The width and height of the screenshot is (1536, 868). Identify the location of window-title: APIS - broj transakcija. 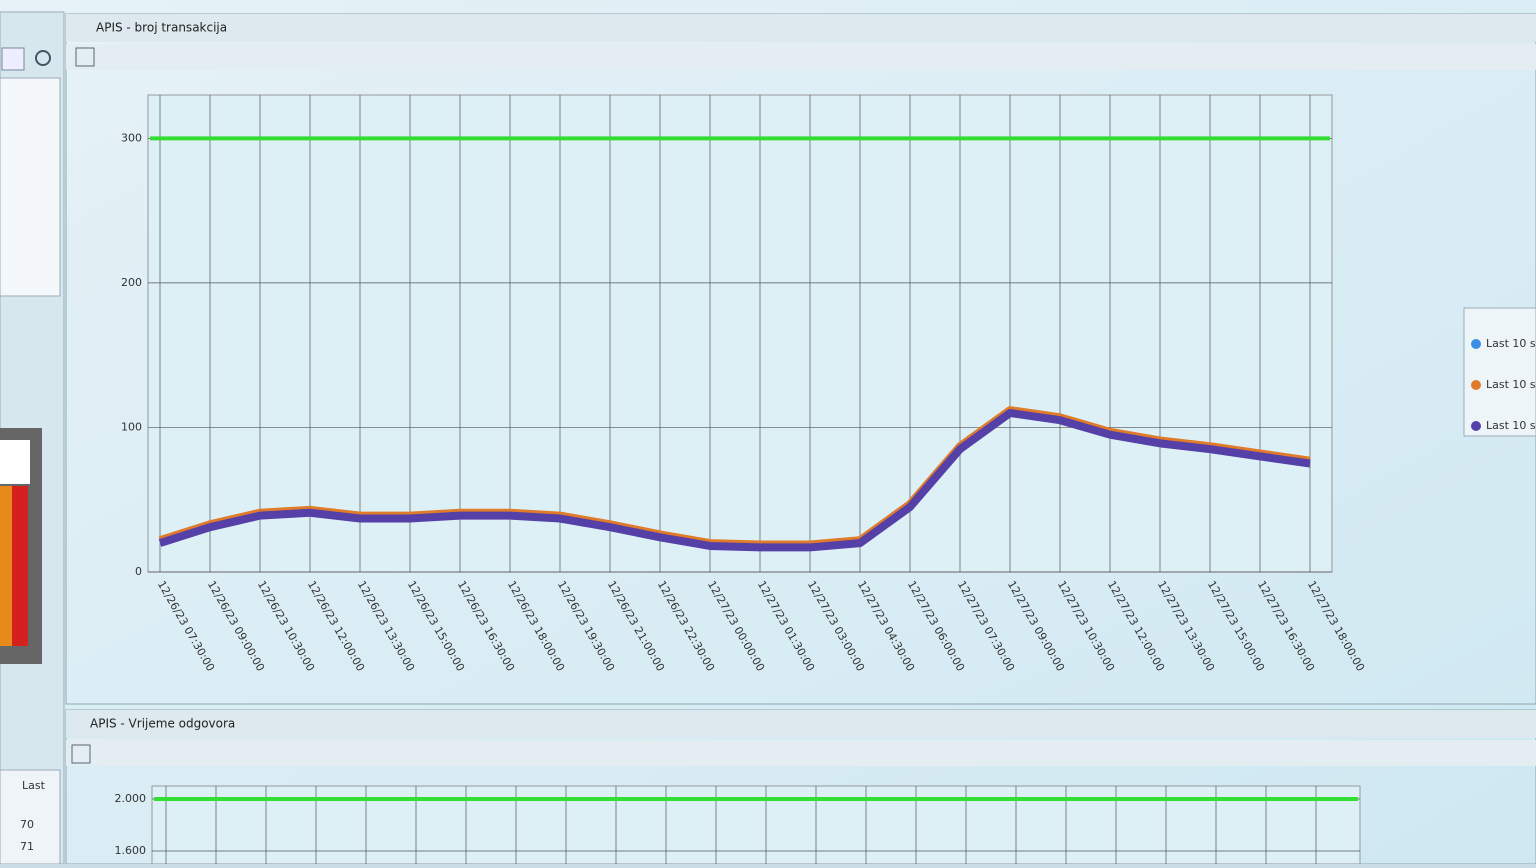
(161, 28).